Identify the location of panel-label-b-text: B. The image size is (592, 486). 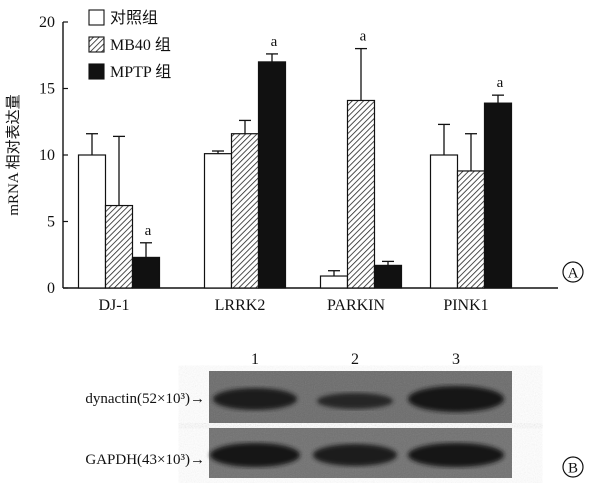
(573, 469).